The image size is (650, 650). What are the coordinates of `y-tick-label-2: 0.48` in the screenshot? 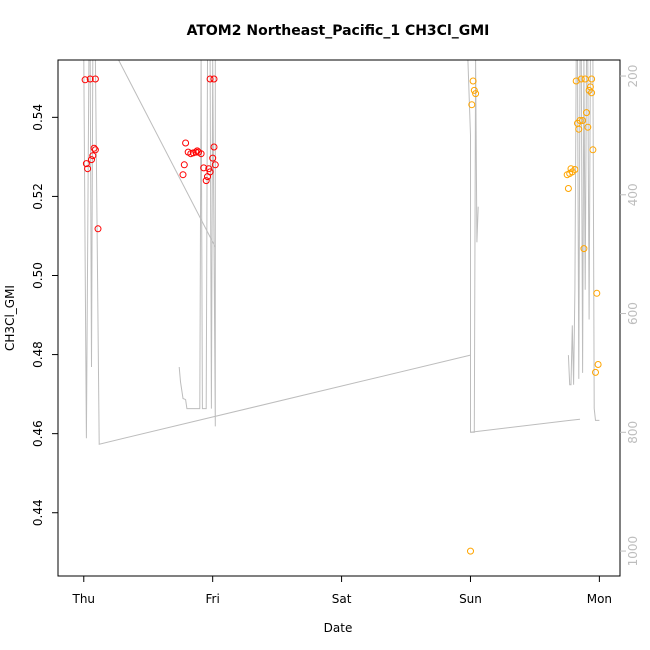 It's located at (38, 354).